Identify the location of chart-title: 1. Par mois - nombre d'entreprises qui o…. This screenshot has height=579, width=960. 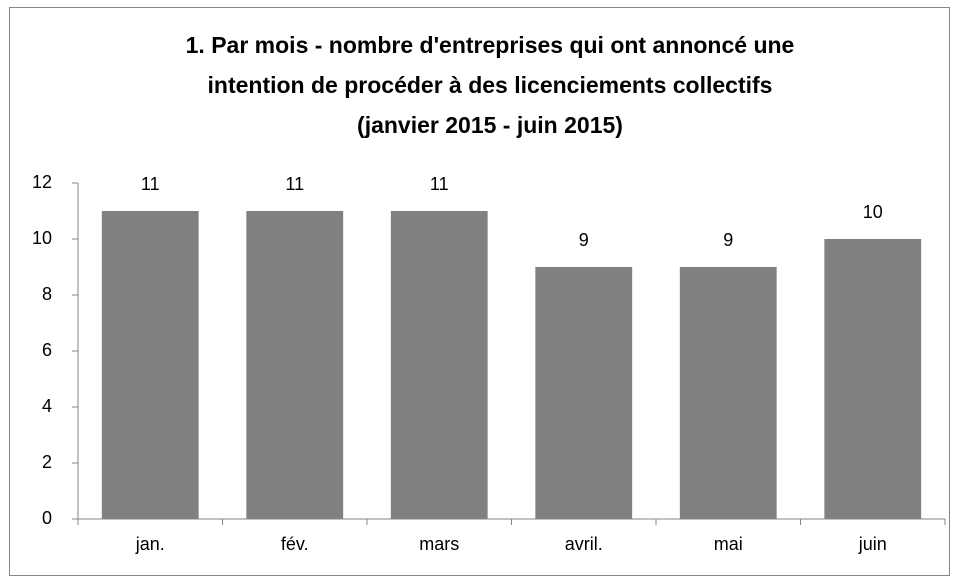
(490, 45).